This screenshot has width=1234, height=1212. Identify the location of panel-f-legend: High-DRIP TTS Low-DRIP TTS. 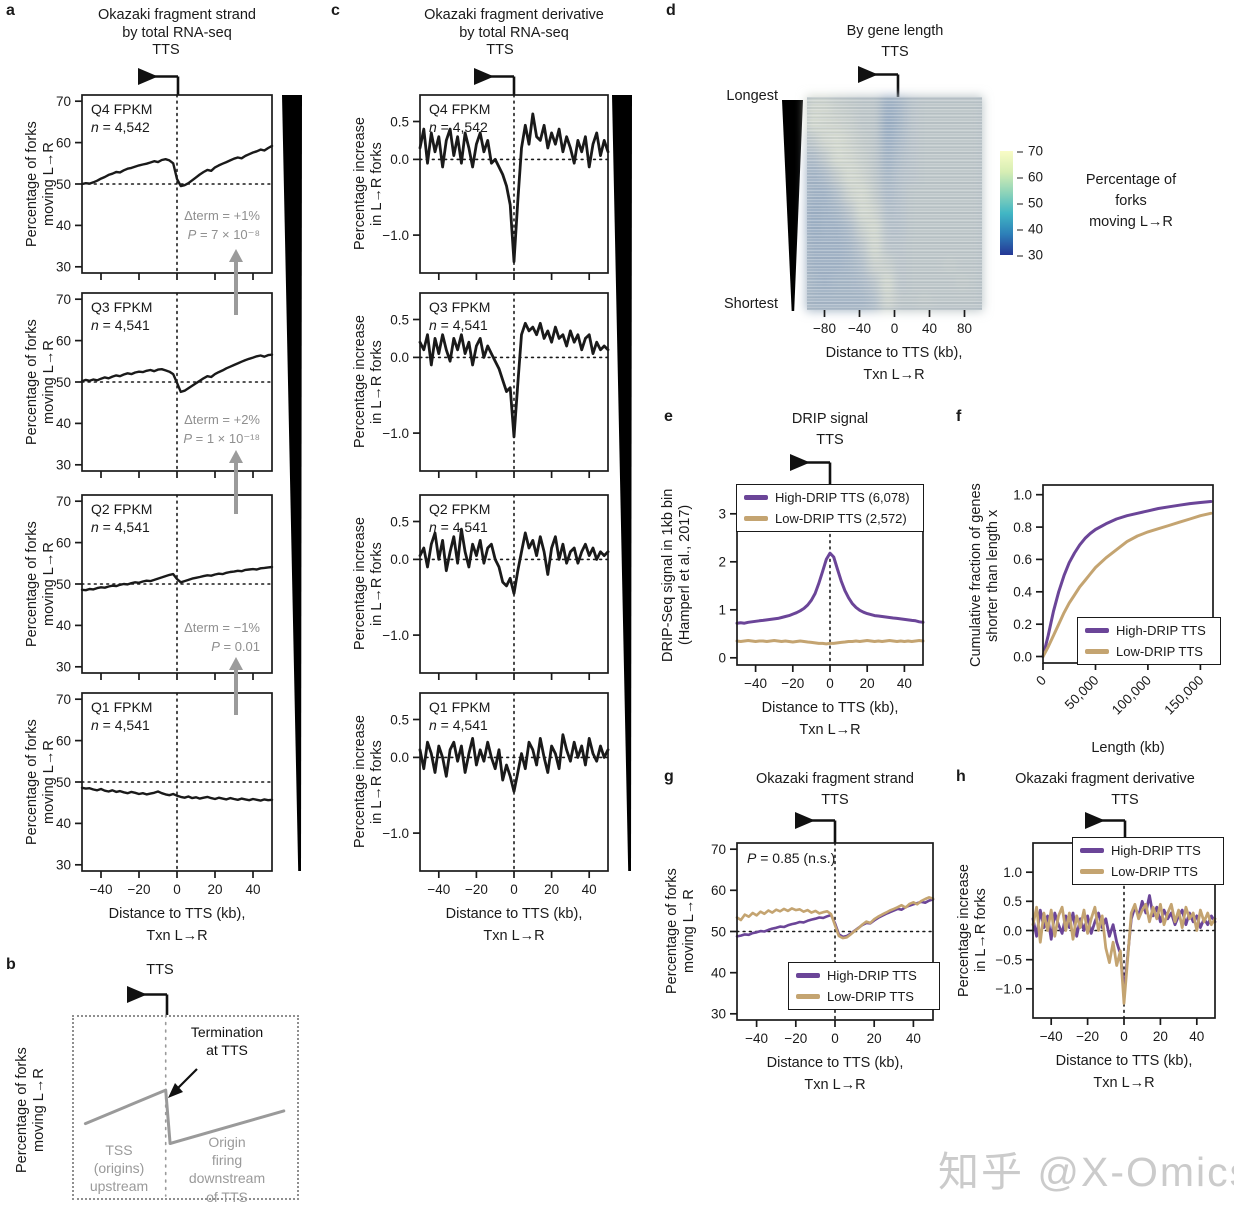
(1149, 641).